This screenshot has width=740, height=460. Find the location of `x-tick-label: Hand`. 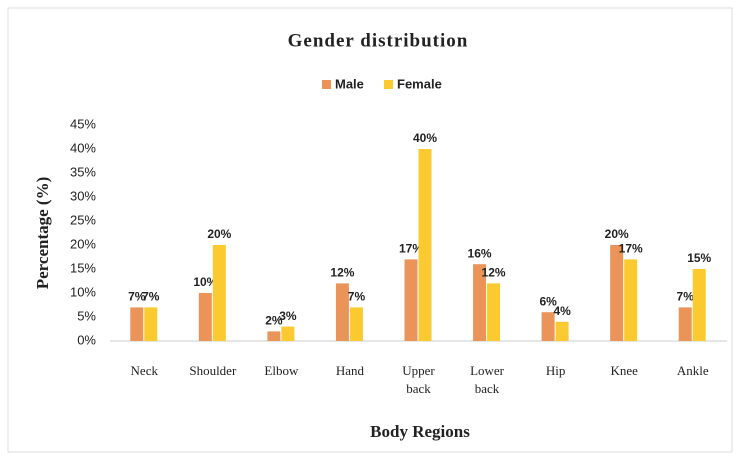

x-tick-label: Hand is located at coordinates (350, 370).